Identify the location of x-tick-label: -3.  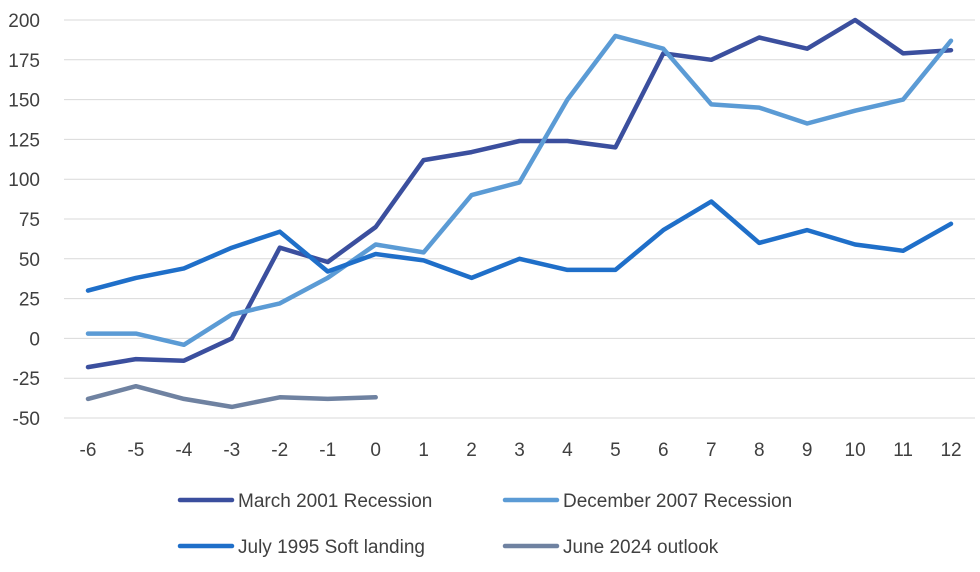
(231, 450).